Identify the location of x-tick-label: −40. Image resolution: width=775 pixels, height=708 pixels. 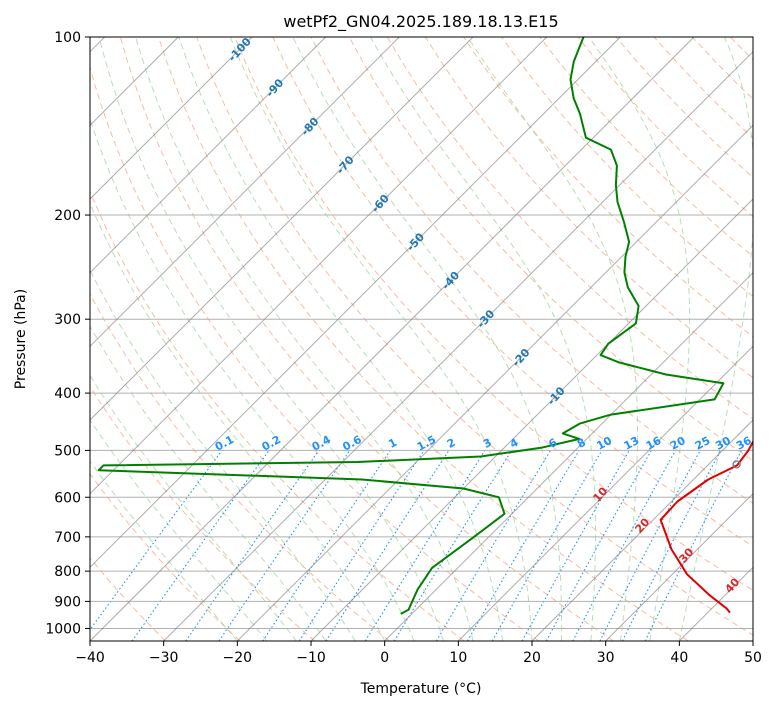
(90, 658).